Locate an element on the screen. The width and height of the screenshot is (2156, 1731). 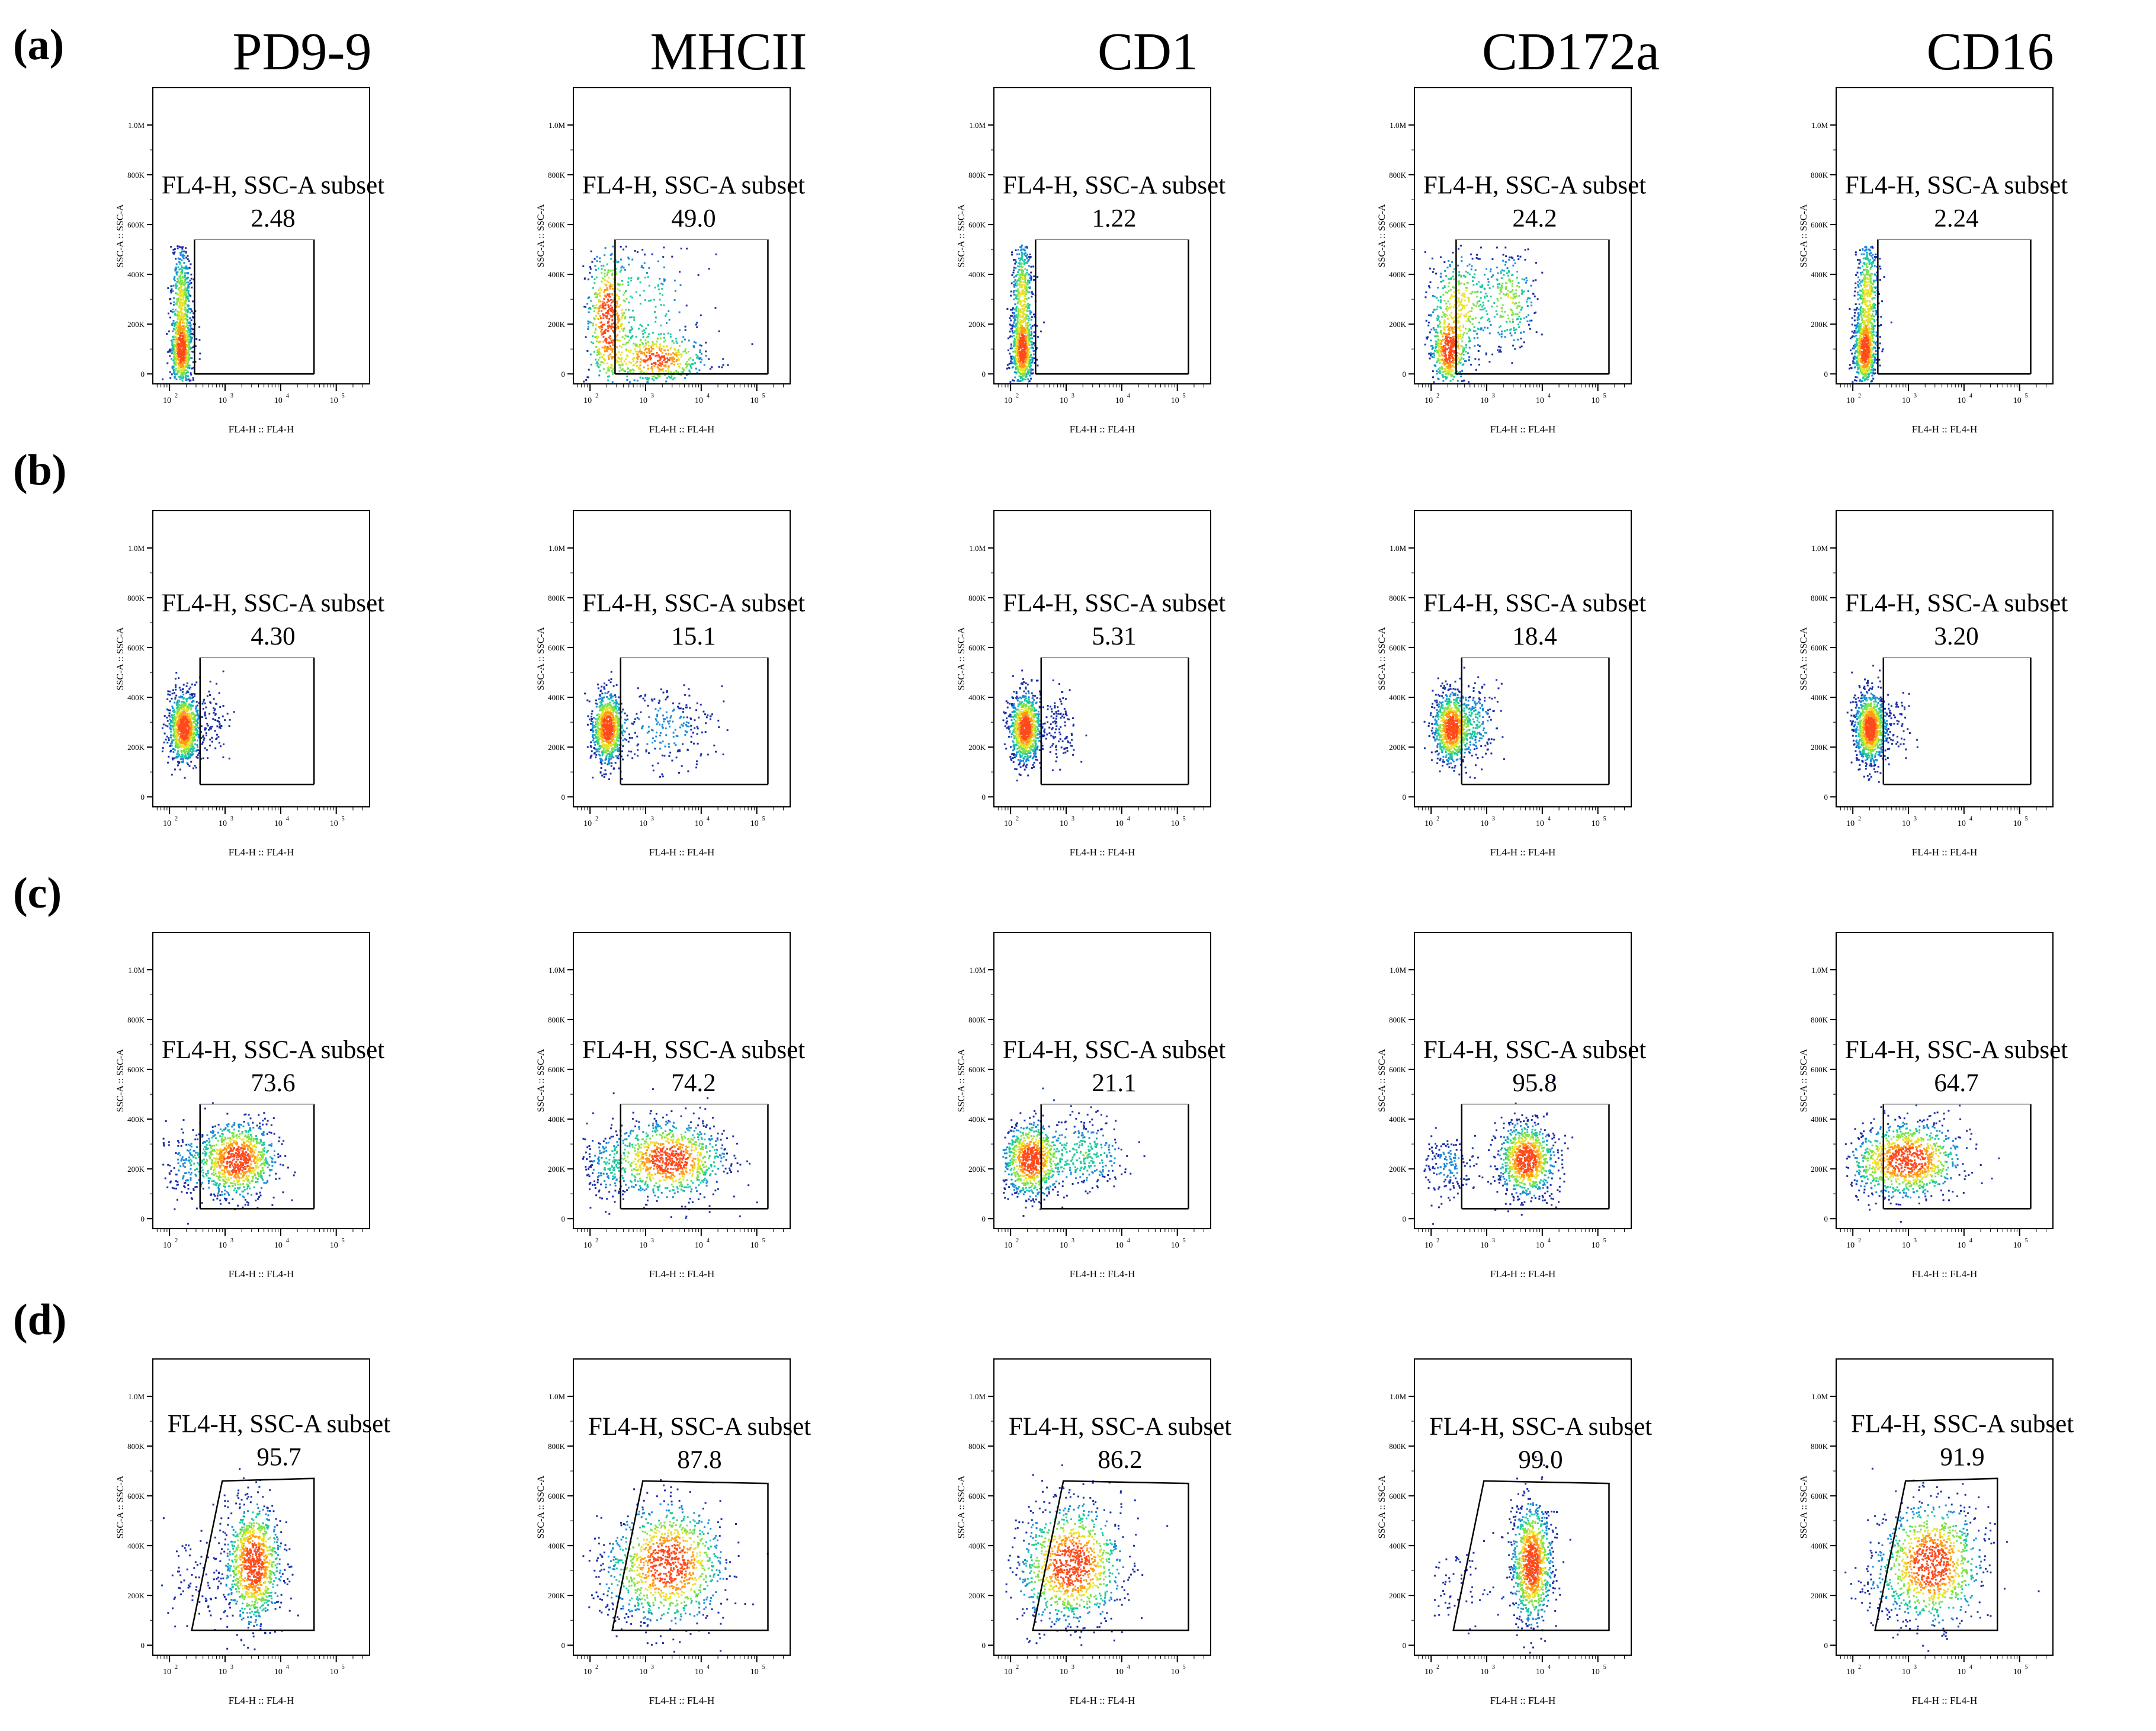
x-tick-label: 10 is located at coordinates (643, 400).